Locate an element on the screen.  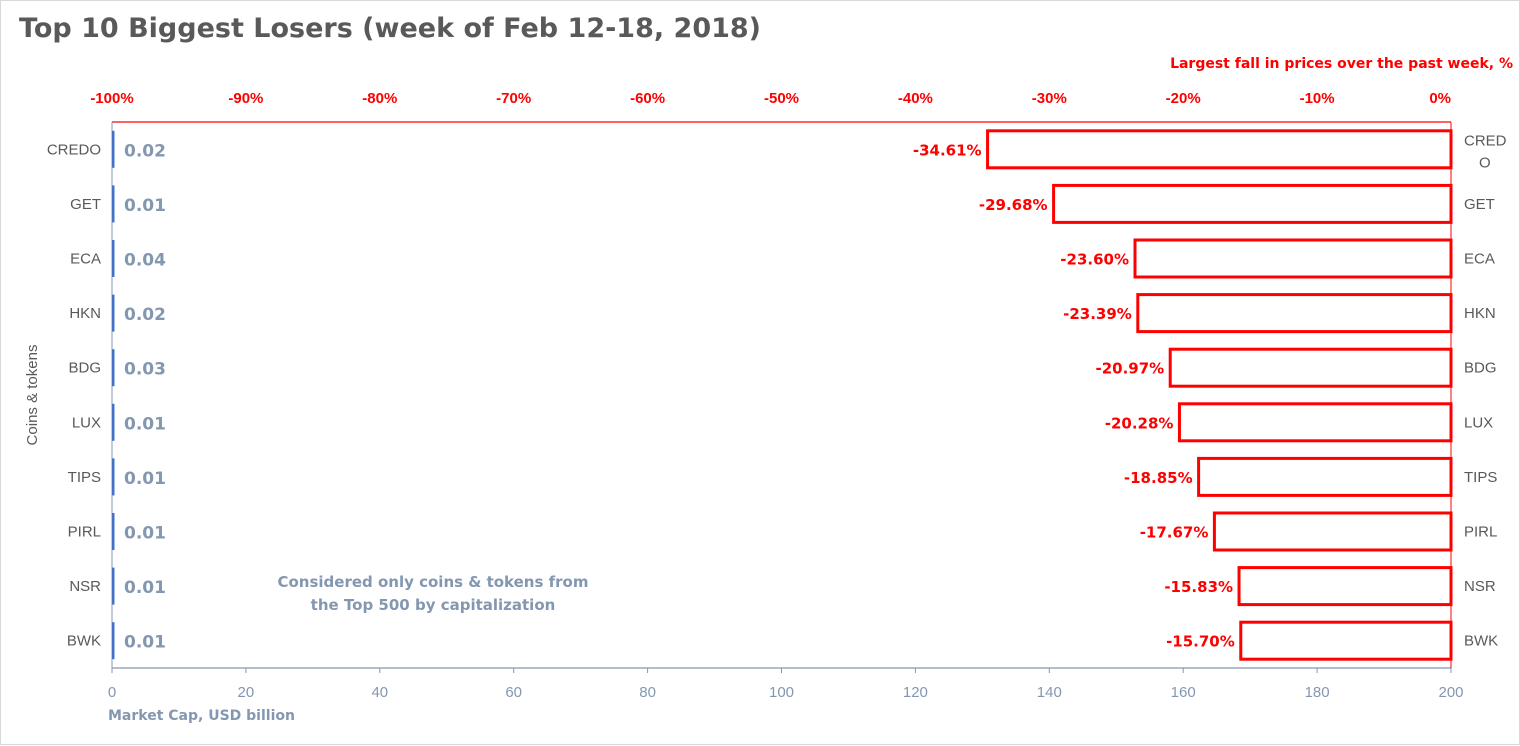
bottom-axis-tick-label: 120 is located at coordinates (915, 692).